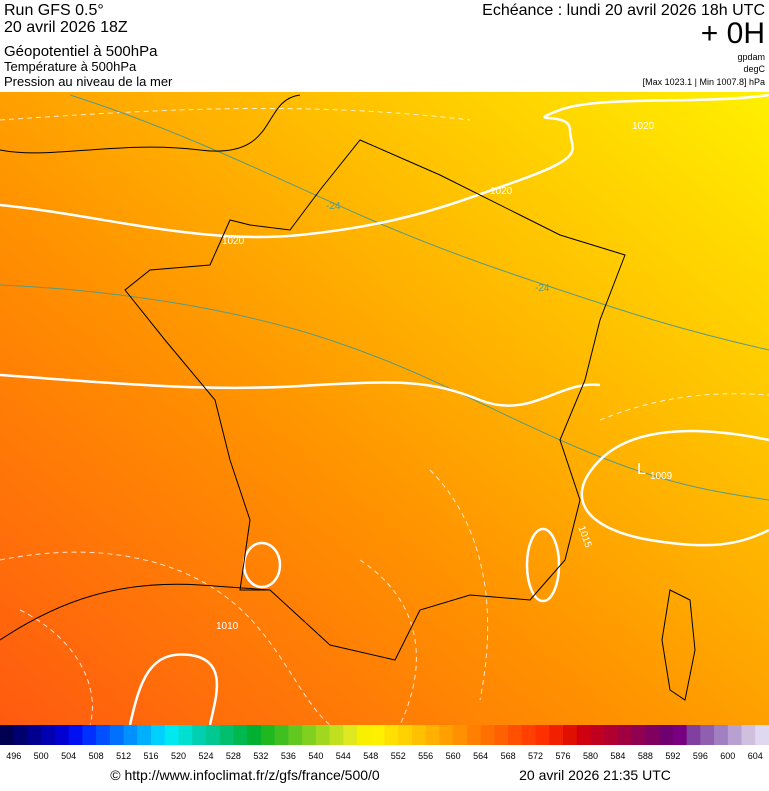  I want to click on colorbar-label: 600, so click(727, 756).